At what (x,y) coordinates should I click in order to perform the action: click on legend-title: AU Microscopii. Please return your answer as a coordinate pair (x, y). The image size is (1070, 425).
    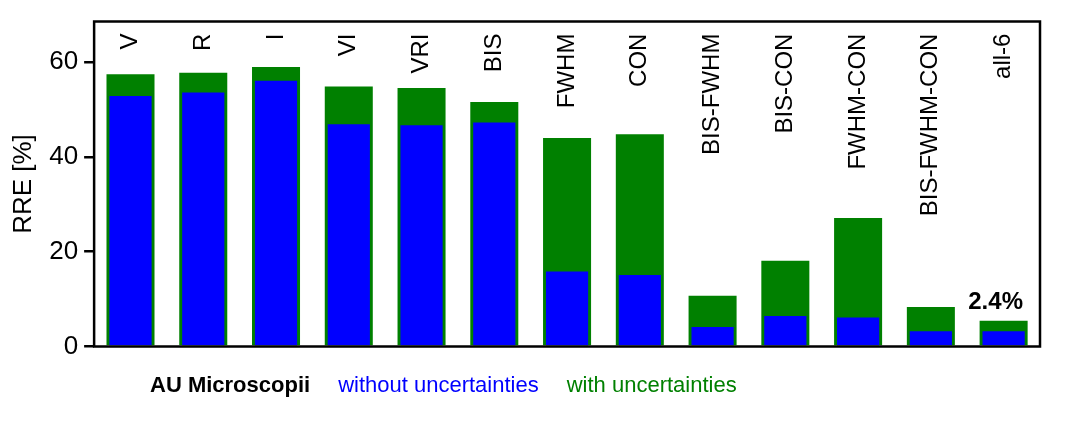
    Looking at the image, I should click on (230, 385).